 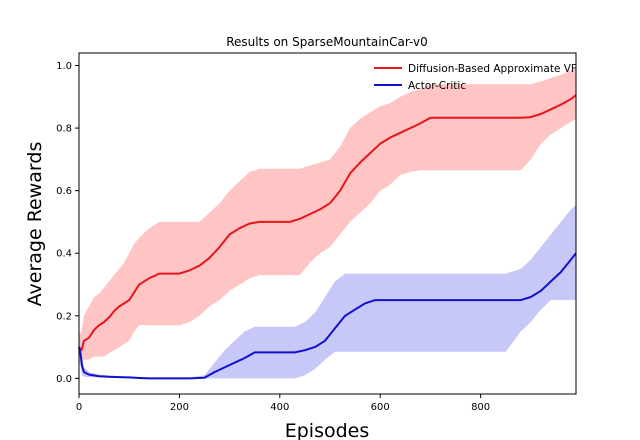 I want to click on y-tick-label: 0.0, so click(x=64, y=379).